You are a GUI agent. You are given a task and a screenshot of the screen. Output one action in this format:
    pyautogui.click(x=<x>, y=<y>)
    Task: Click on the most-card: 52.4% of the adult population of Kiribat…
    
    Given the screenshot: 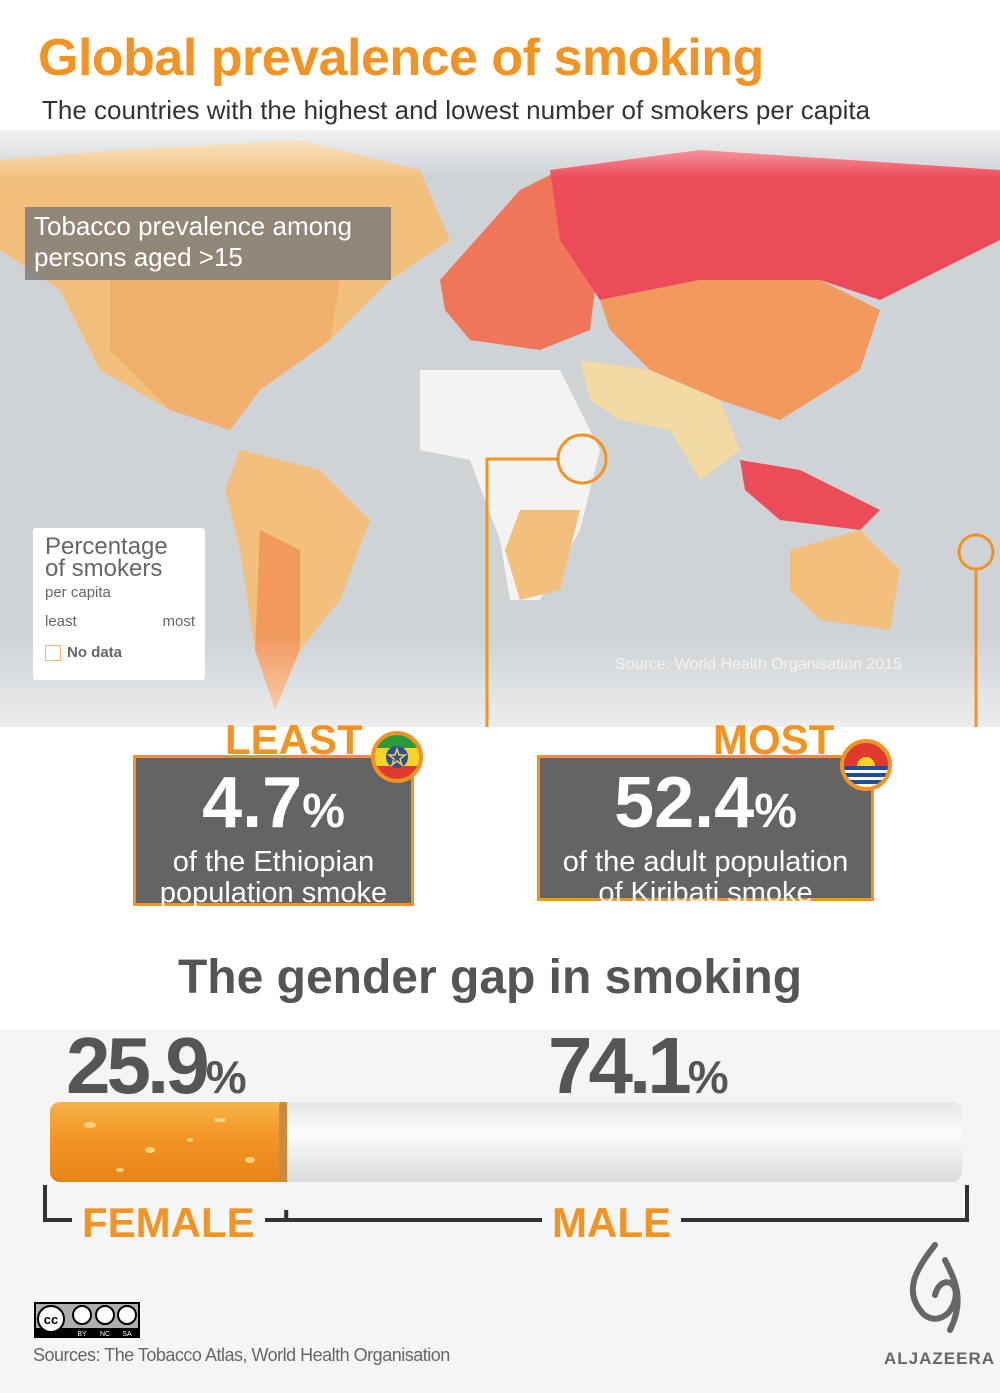 What is the action you would take?
    pyautogui.click(x=705, y=832)
    